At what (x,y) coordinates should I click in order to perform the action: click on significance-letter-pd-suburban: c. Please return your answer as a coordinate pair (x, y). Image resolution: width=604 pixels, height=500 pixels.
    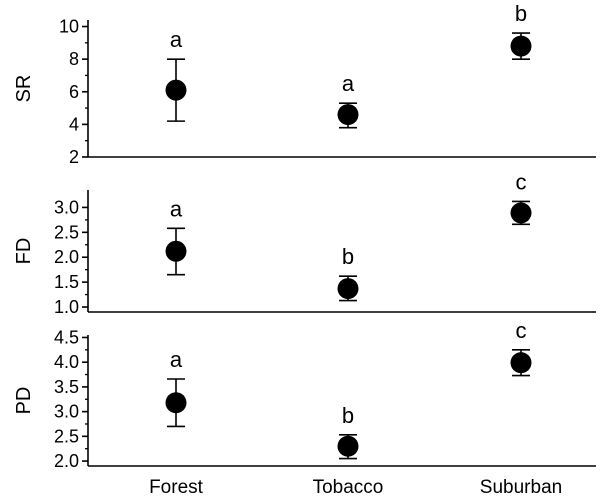
    Looking at the image, I should click on (521, 330).